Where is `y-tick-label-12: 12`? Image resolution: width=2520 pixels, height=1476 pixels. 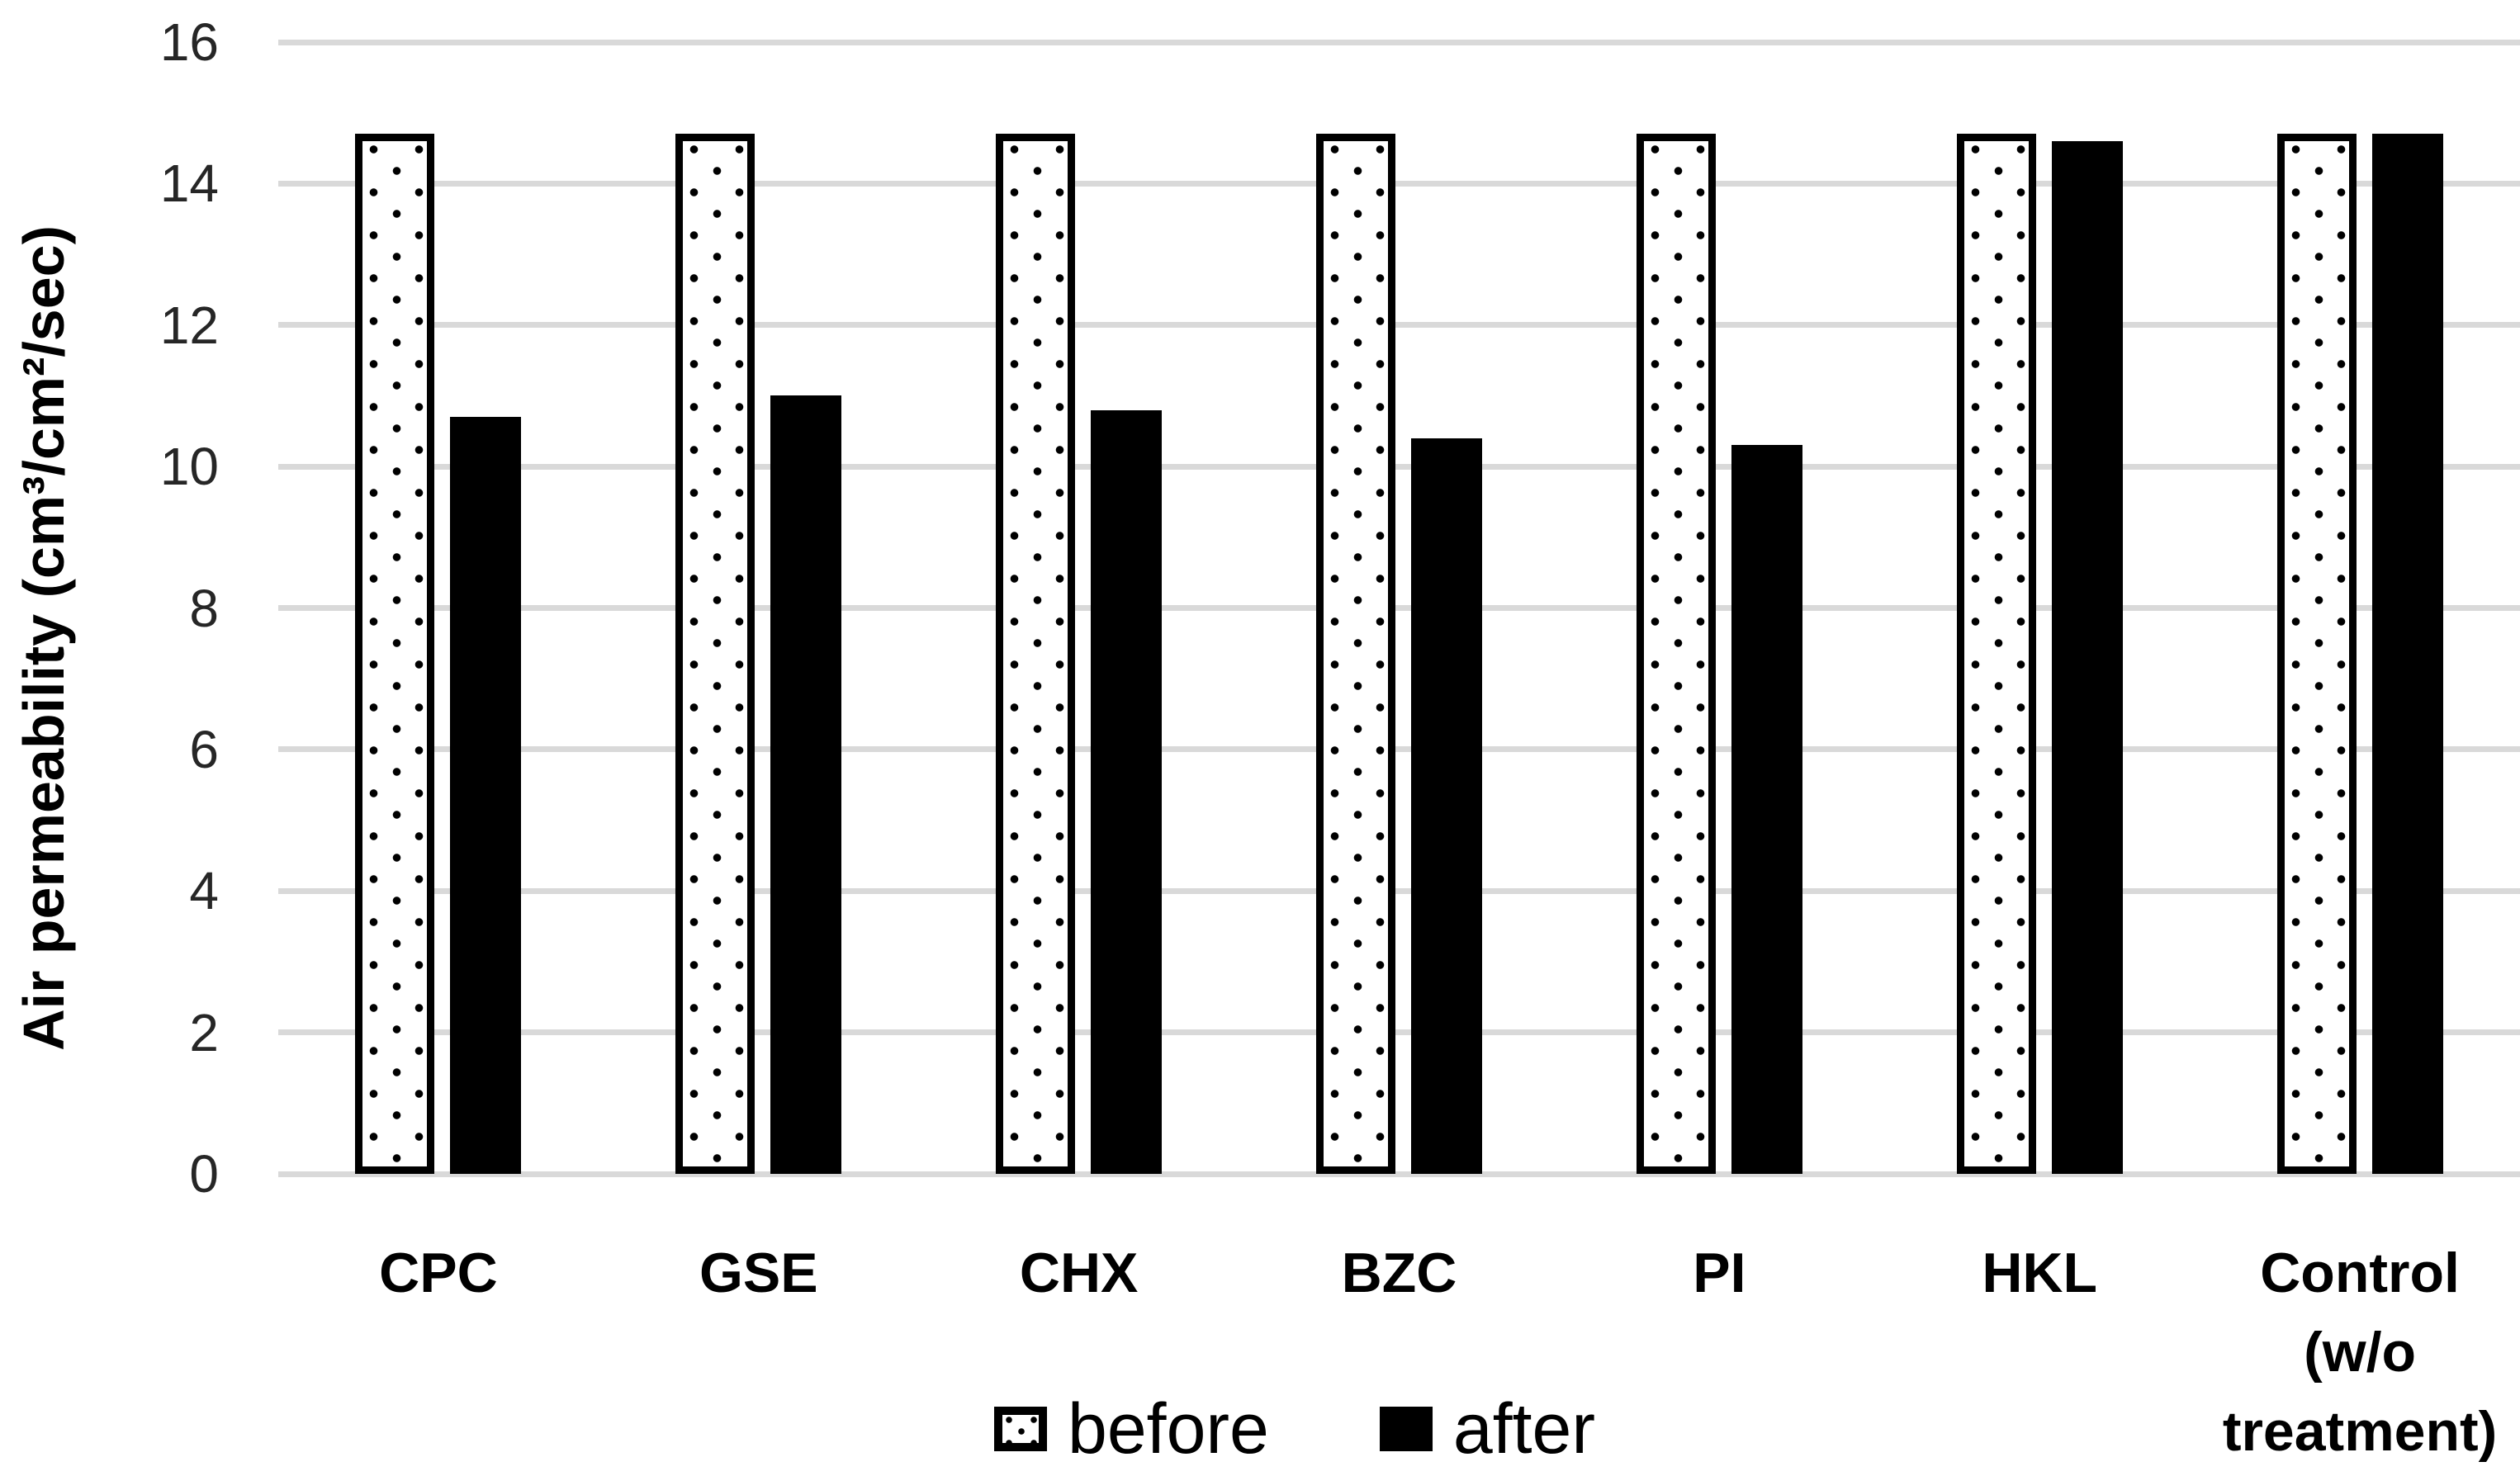 y-tick-label-12: 12 is located at coordinates (189, 325).